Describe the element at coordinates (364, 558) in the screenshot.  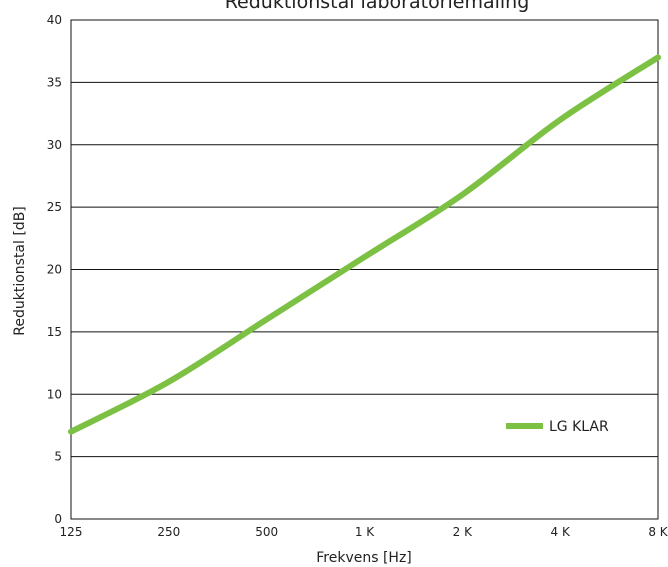
I see `x-axis-label: Frekvens [Hz]` at that location.